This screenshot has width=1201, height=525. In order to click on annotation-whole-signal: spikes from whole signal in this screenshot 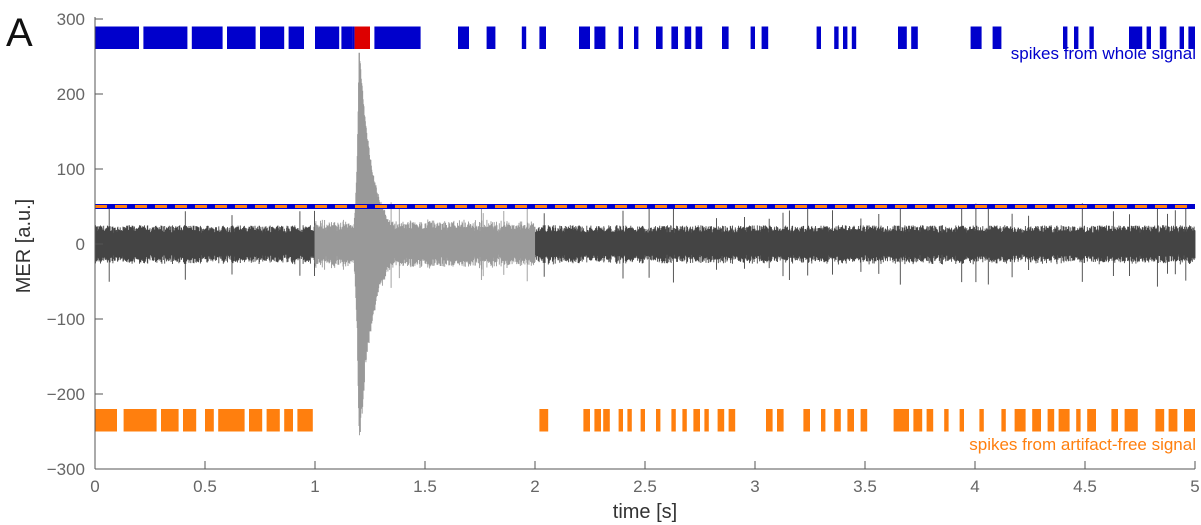, I will do `click(1103, 53)`.